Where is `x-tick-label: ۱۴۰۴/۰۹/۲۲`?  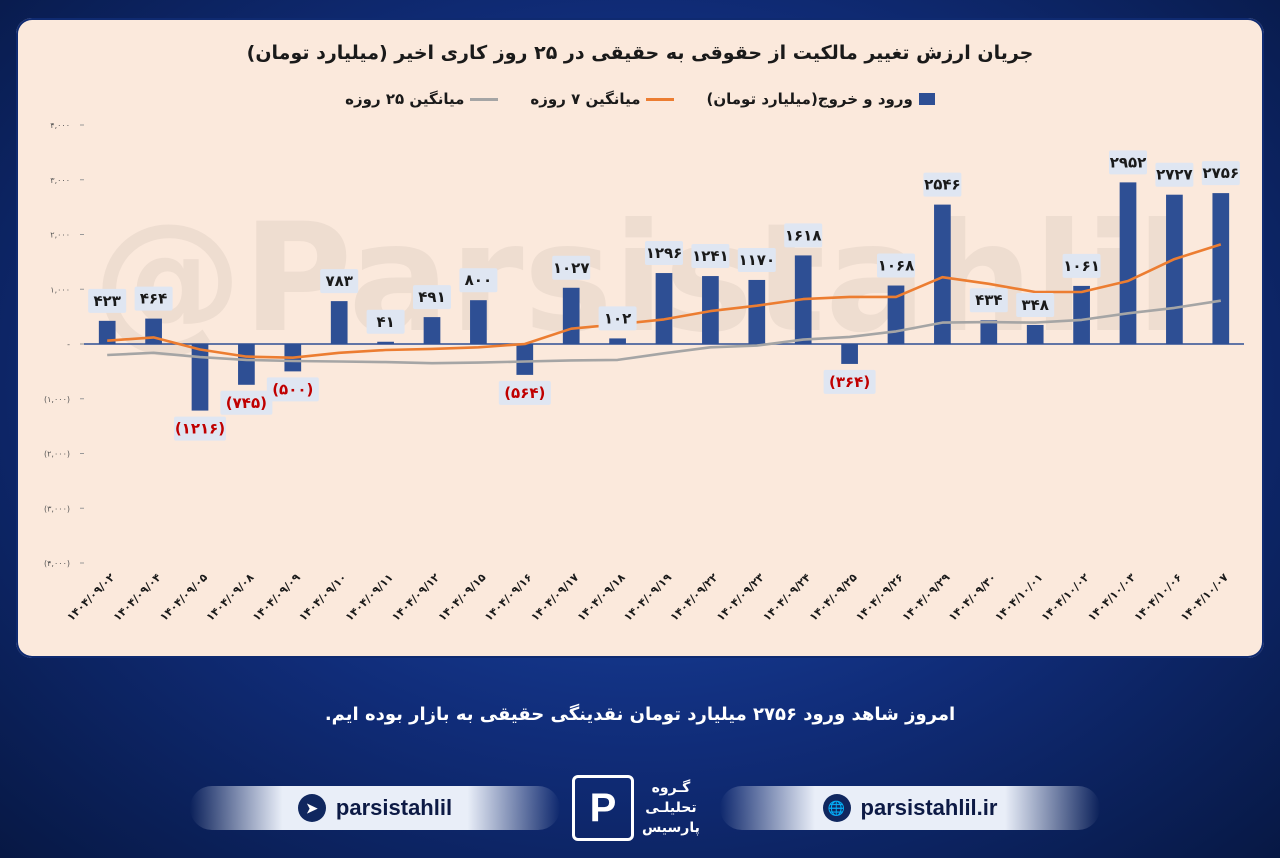
x-tick-label: ۱۴۰۴/۰۹/۲۲ is located at coordinates (694, 597).